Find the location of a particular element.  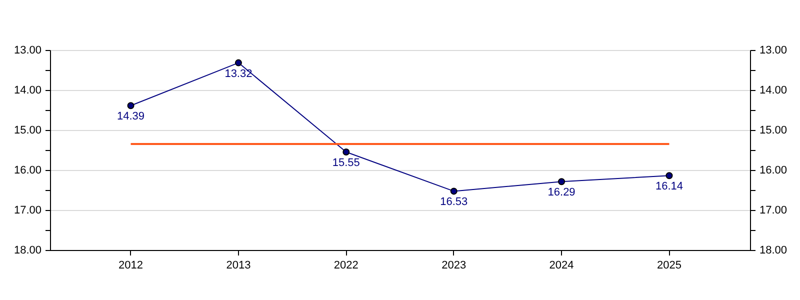

data-label: 14.39 is located at coordinates (131, 116).